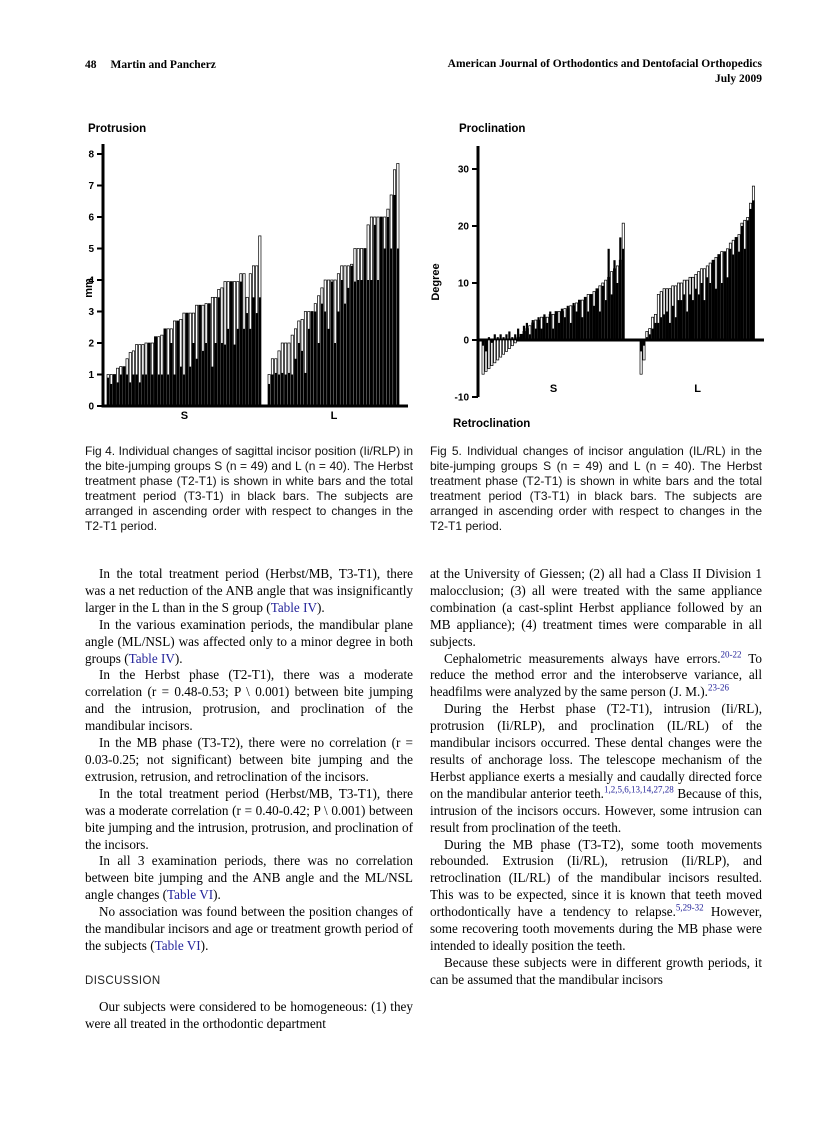 This screenshot has height=1122, width=838. I want to click on citation-superscript: 20-22, so click(731, 654).